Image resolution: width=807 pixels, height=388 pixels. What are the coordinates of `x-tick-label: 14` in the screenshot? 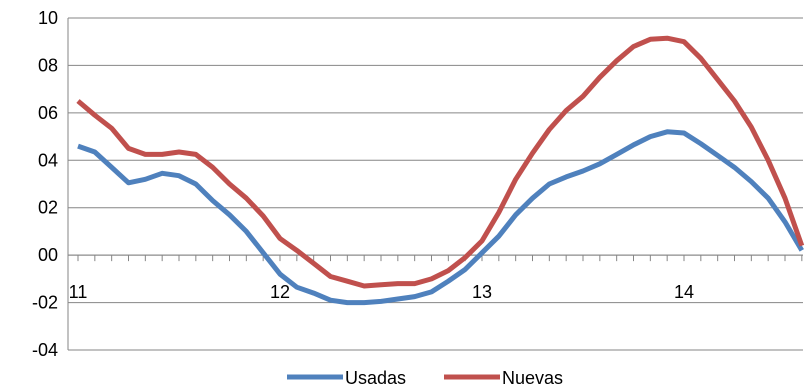 It's located at (684, 292).